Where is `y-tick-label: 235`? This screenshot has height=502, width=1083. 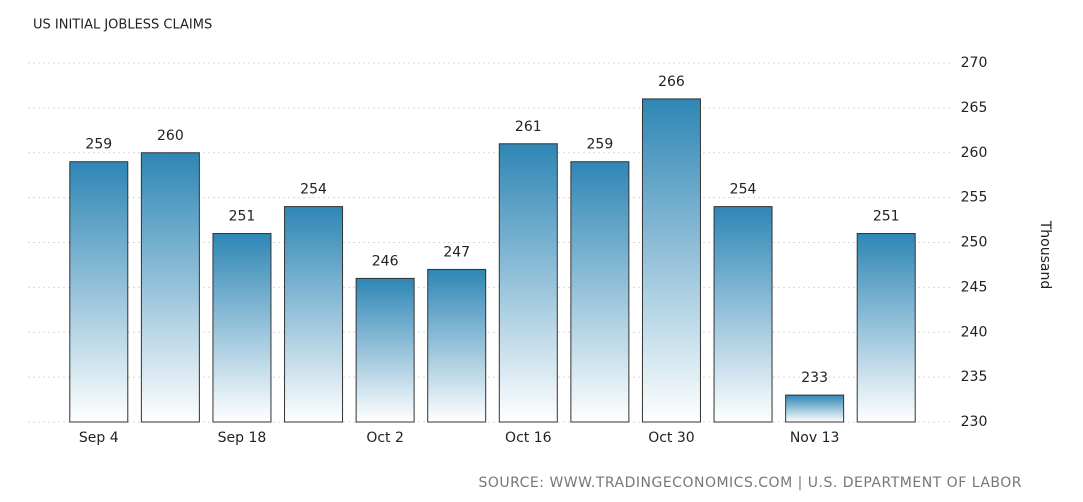 y-tick-label: 235 is located at coordinates (974, 377).